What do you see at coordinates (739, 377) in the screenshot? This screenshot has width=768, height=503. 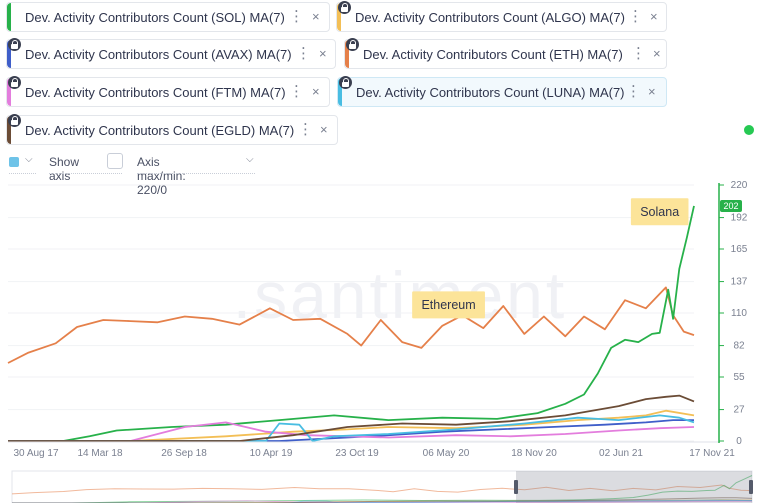 I see `y-tick-label: 55` at bounding box center [739, 377].